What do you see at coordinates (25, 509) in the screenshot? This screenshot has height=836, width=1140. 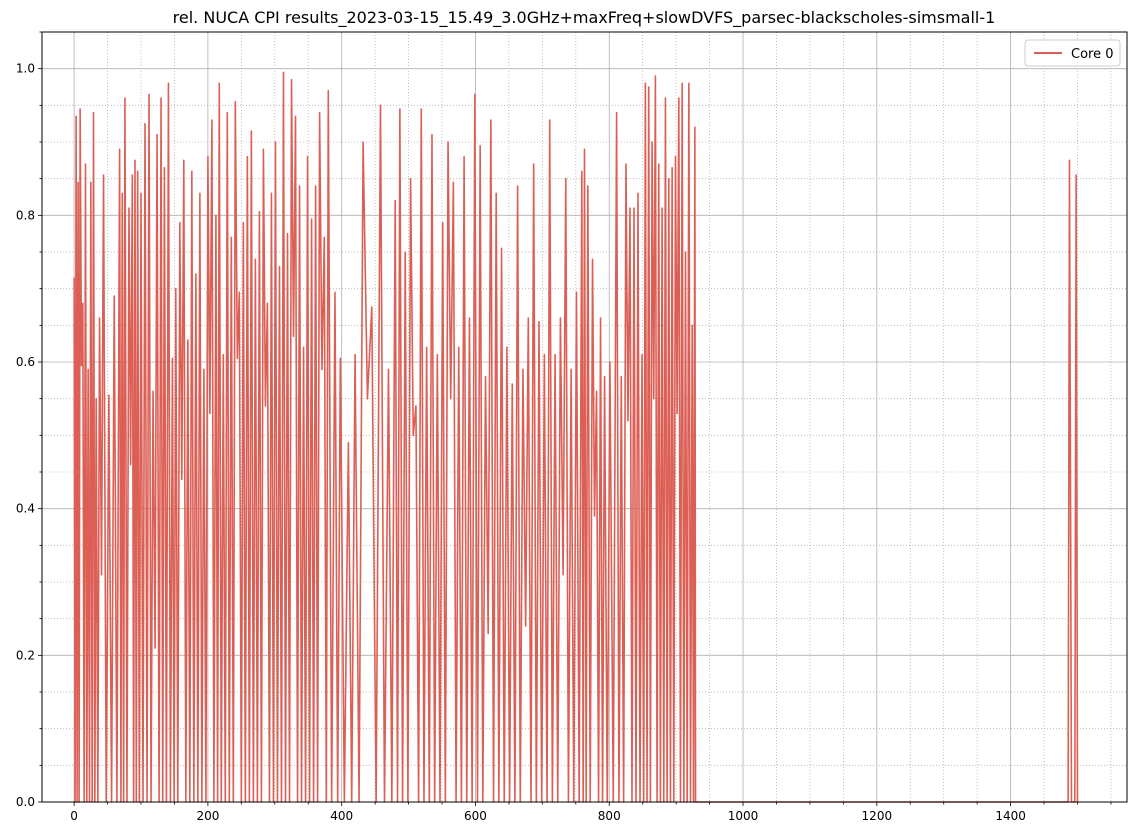 I see `y-tick-label: 0.4` at bounding box center [25, 509].